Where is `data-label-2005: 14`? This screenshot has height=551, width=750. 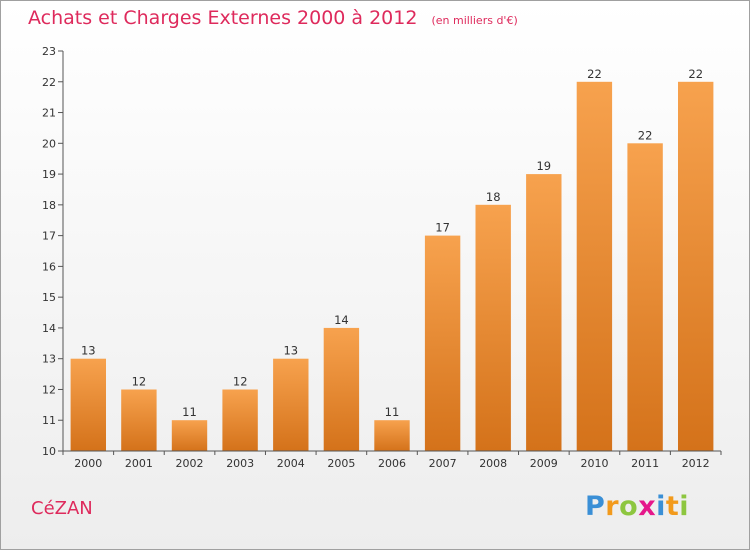
data-label-2005: 14 is located at coordinates (341, 320).